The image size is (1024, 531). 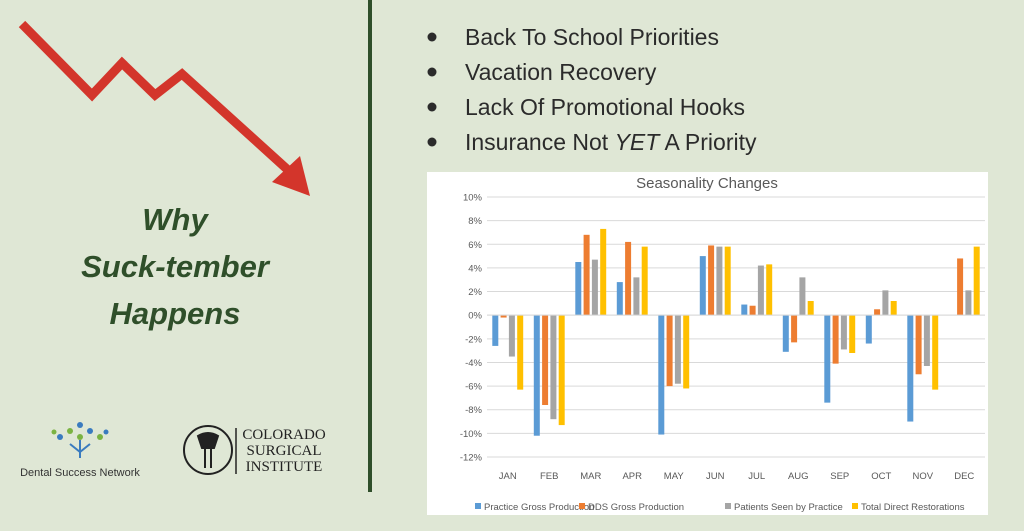 What do you see at coordinates (473, 410) in the screenshot?
I see `y-tick-label: -8%` at bounding box center [473, 410].